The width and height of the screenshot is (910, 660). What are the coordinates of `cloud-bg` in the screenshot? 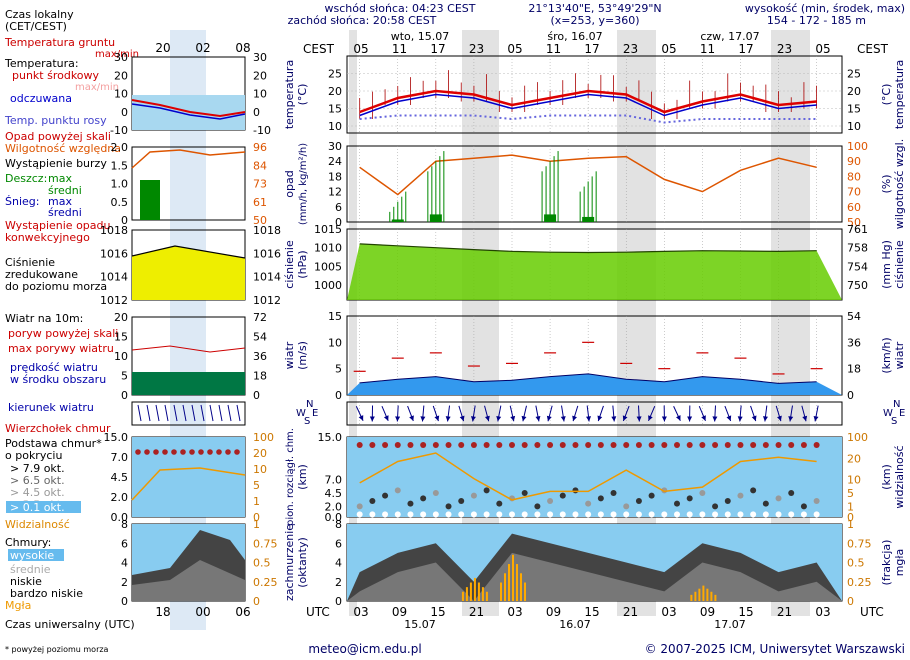 It's located at (594, 477).